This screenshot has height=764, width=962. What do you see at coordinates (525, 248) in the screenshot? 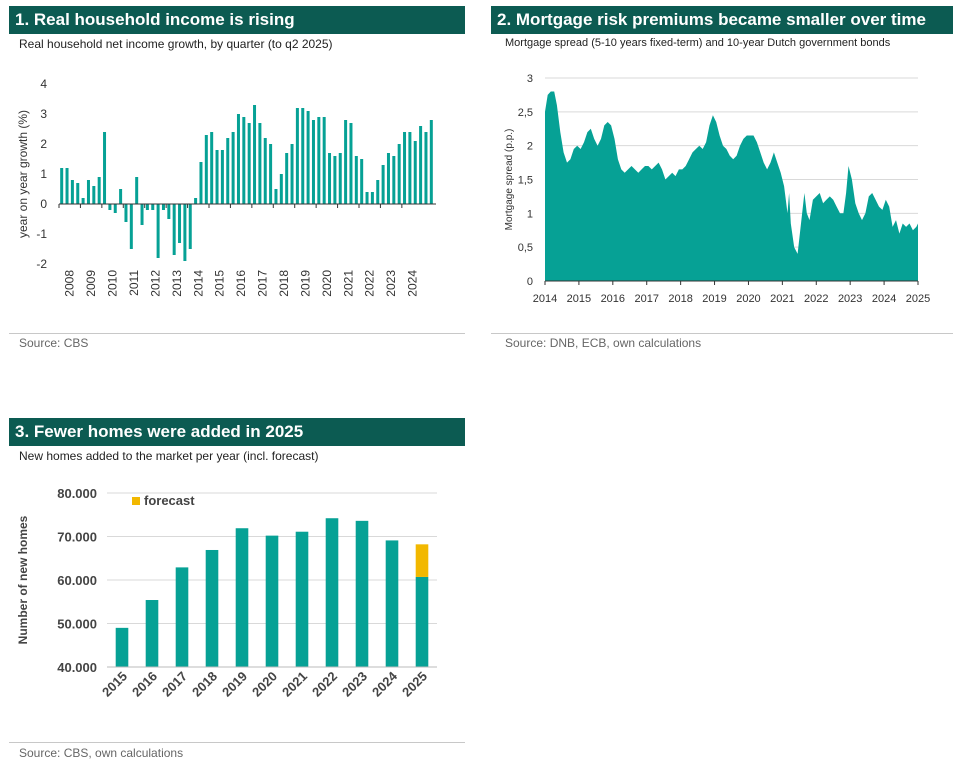
I see `y-tick-label: 0,5` at bounding box center [525, 248].